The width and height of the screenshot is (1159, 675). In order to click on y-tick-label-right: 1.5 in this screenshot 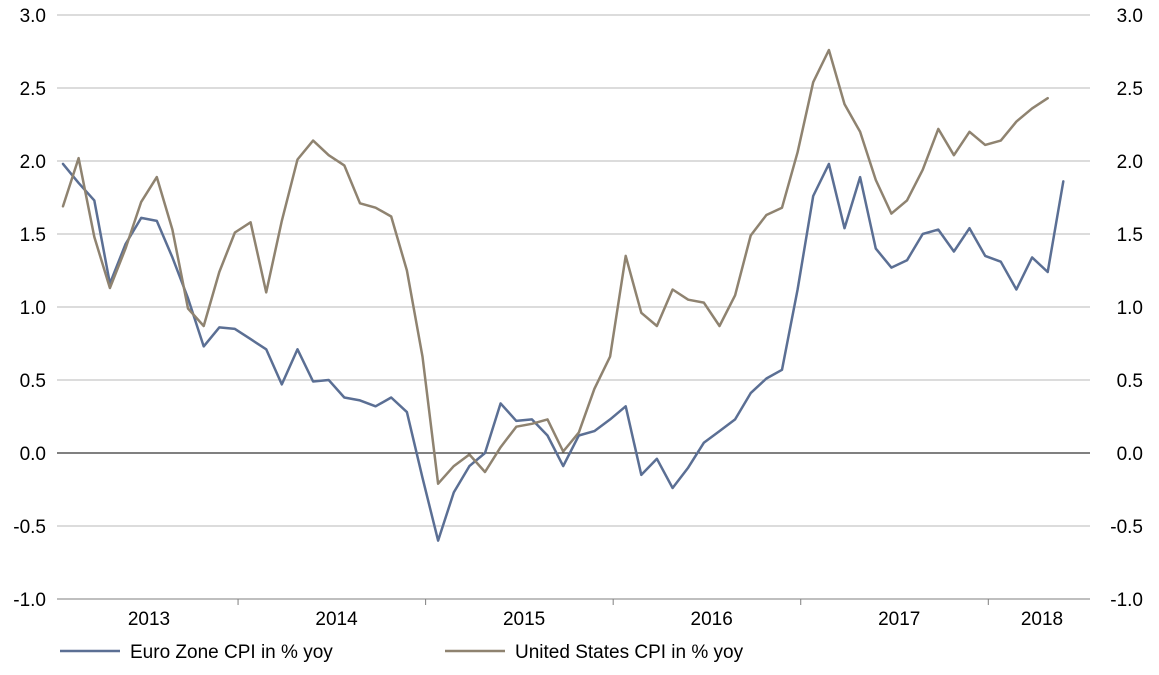, I will do `click(1130, 235)`.